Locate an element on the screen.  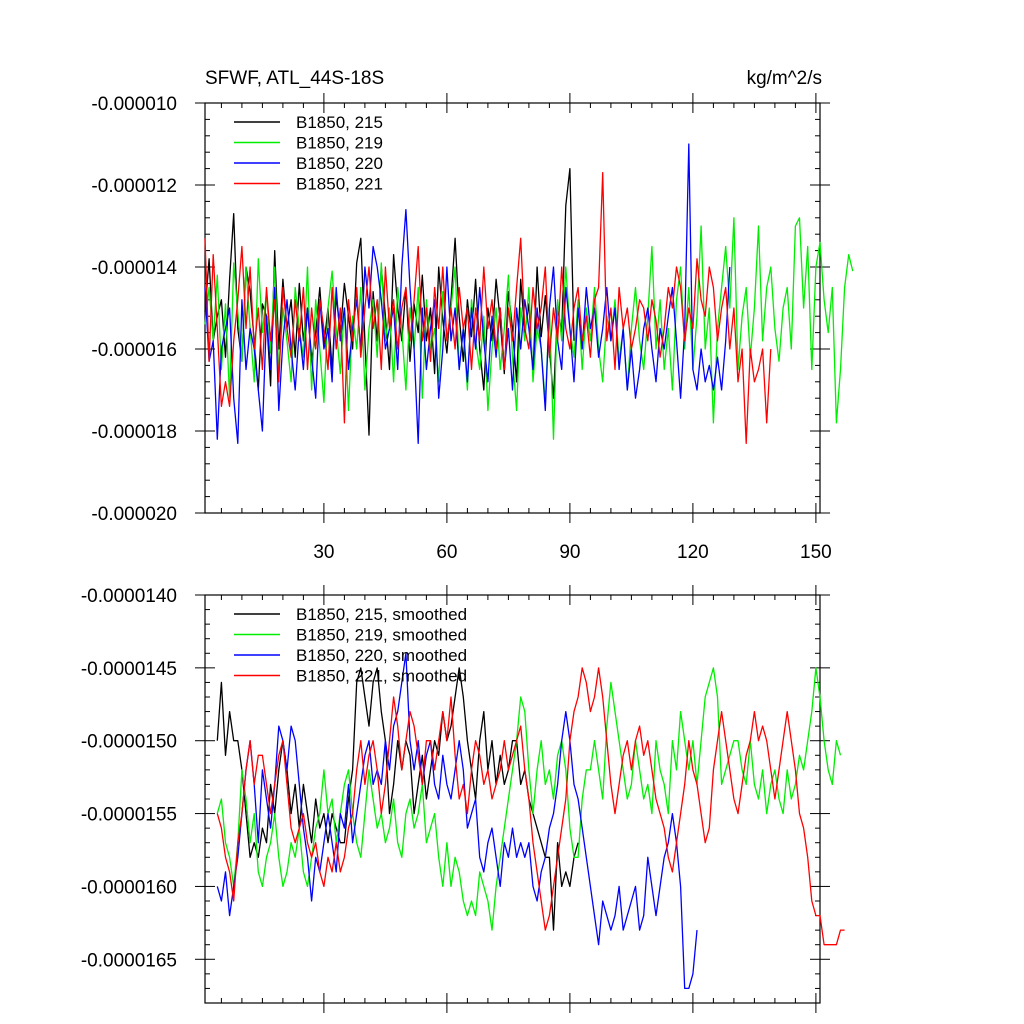
x-tick-label: 60 is located at coordinates (446, 552).